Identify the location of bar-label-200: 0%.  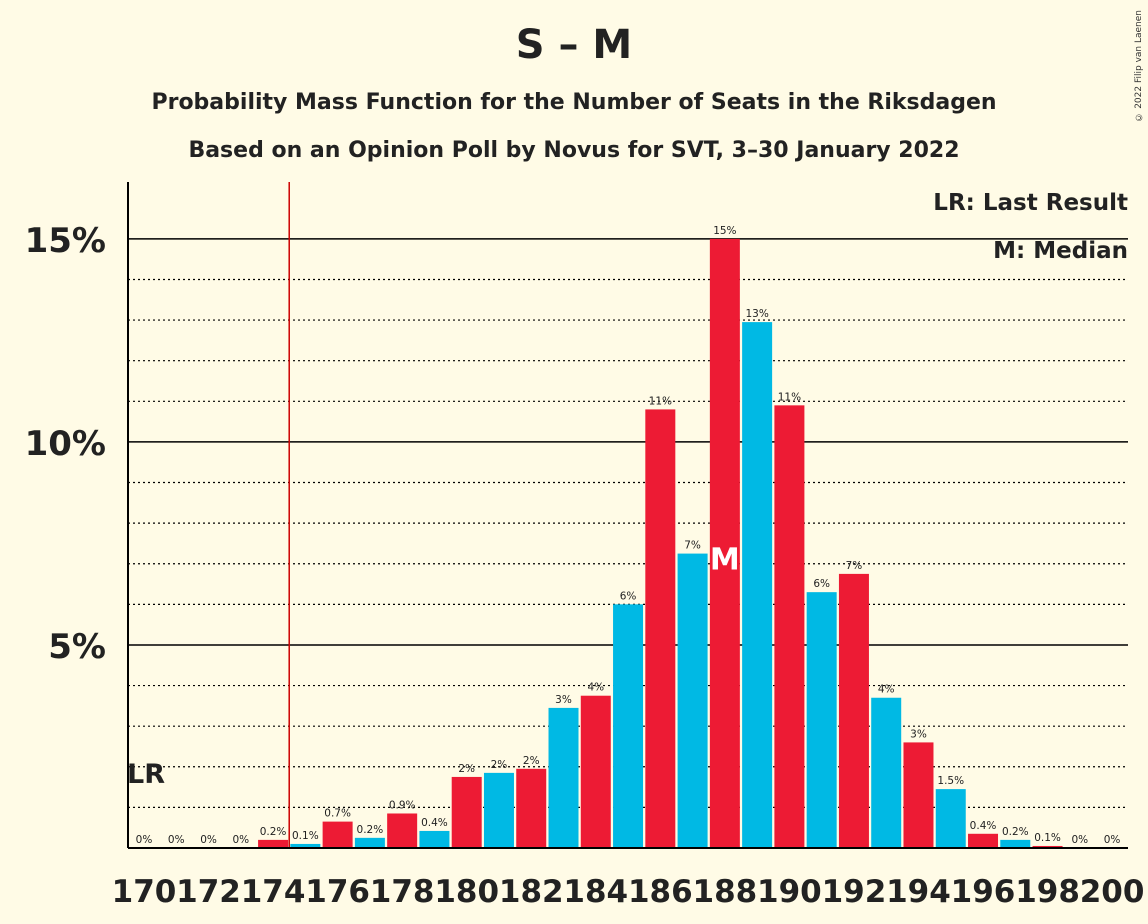
(1112, 840).